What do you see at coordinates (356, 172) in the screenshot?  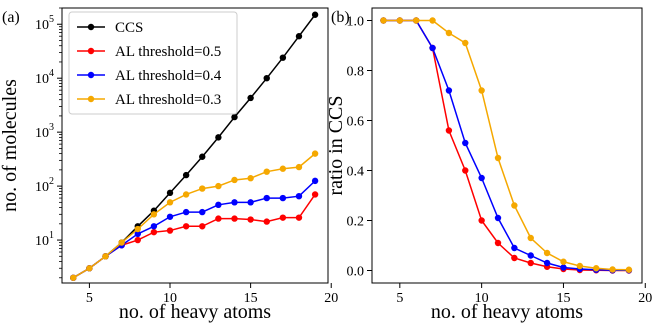 I see `y-tick-label: 0.4` at bounding box center [356, 172].